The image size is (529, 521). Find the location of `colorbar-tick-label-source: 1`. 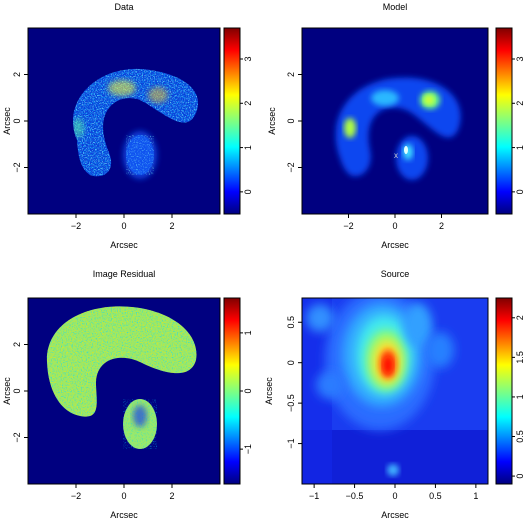

colorbar-tick-label-source: 1 is located at coordinates (520, 396).